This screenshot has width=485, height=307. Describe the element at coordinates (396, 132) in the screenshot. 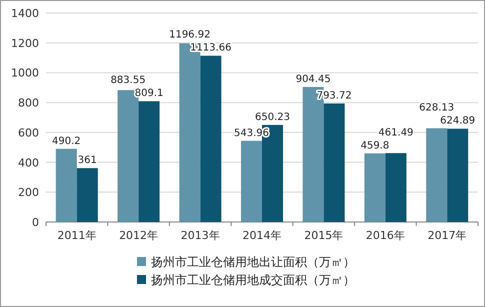

I see `data-label: 461.49` at that location.